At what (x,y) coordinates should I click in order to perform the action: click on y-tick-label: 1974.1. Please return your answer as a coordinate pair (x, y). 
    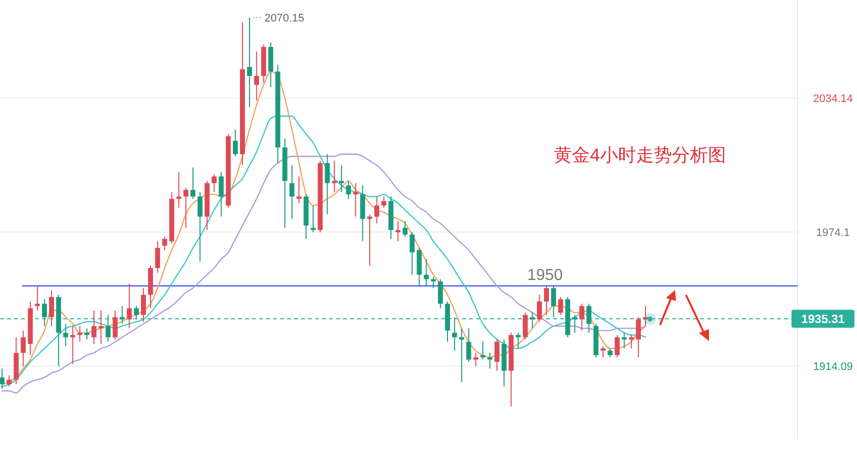
    Looking at the image, I should click on (833, 233).